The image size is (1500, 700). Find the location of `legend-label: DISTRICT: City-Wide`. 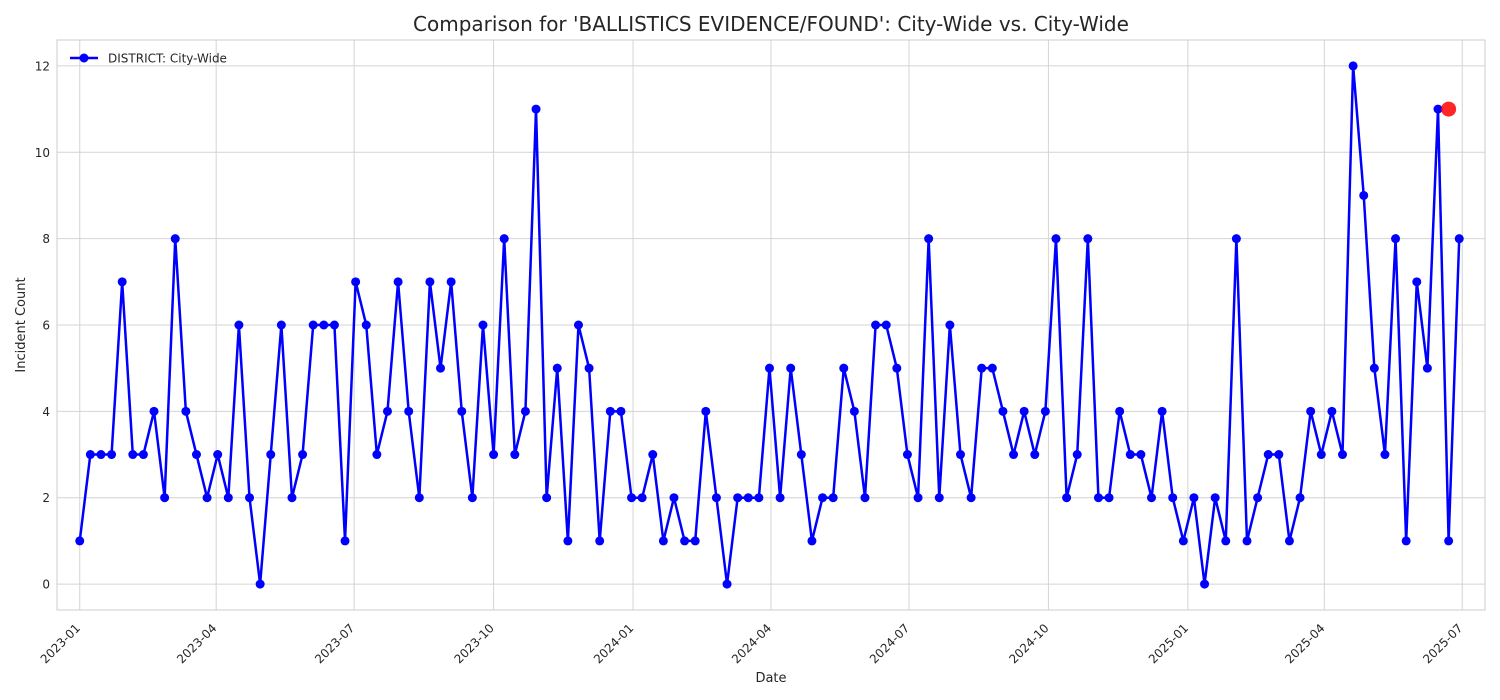

legend-label: DISTRICT: City-Wide is located at coordinates (167, 59).